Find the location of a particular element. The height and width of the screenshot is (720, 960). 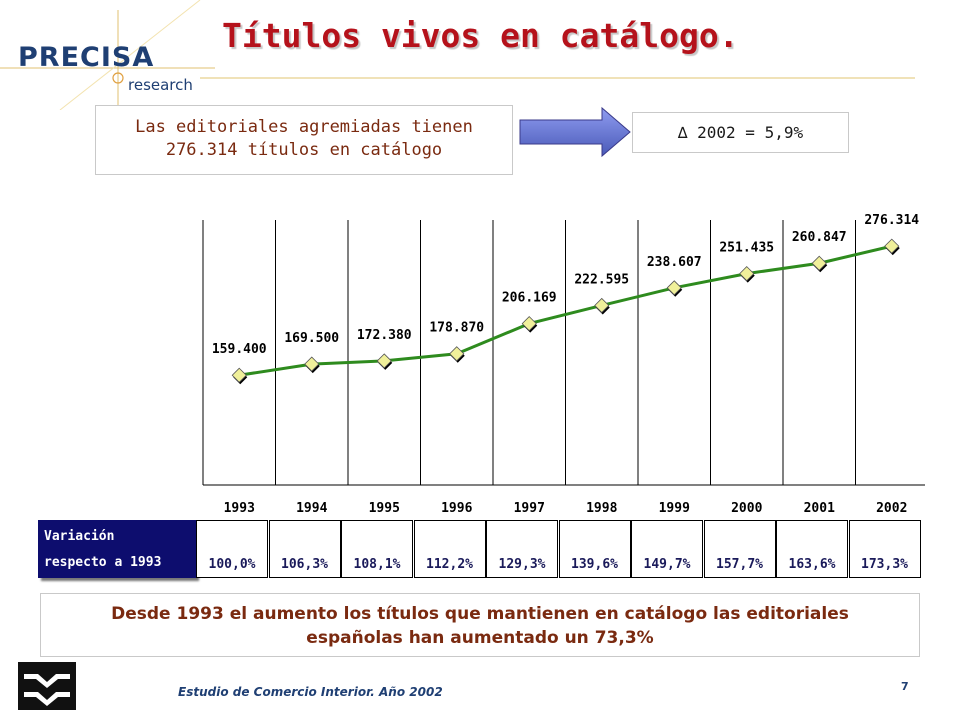

delta-text: ∆ 2002 = 5,9% is located at coordinates (740, 132).